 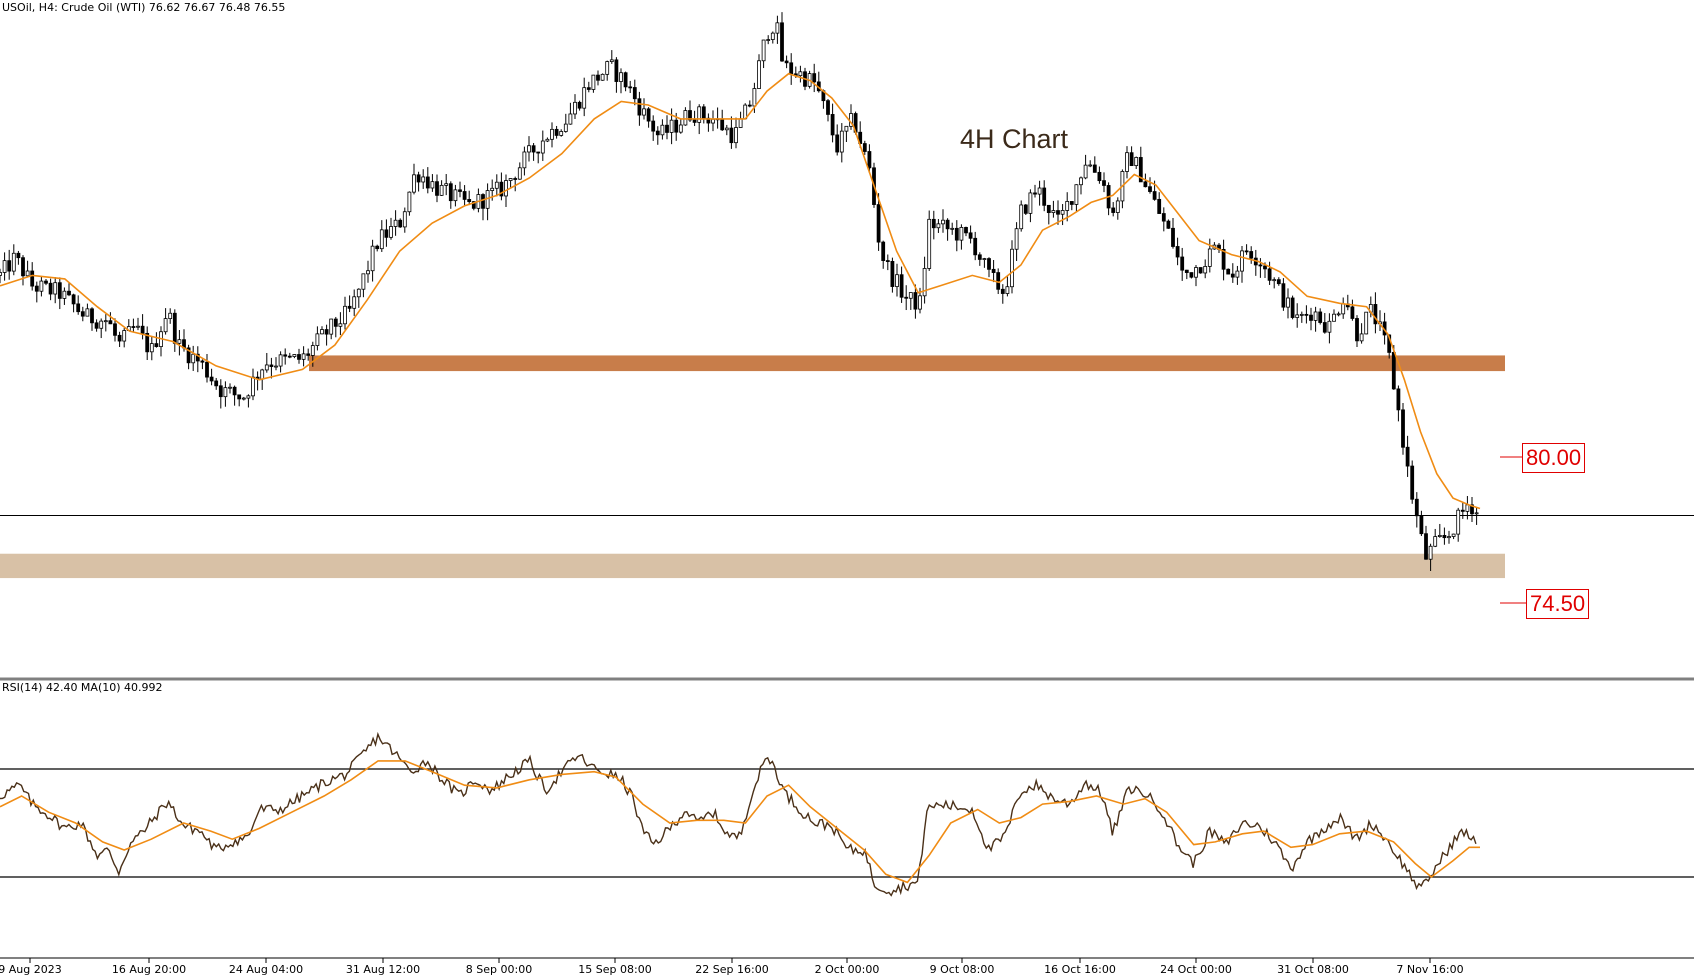 I want to click on x-tick-label: 24 Oct 00:00, so click(x=1196, y=969).